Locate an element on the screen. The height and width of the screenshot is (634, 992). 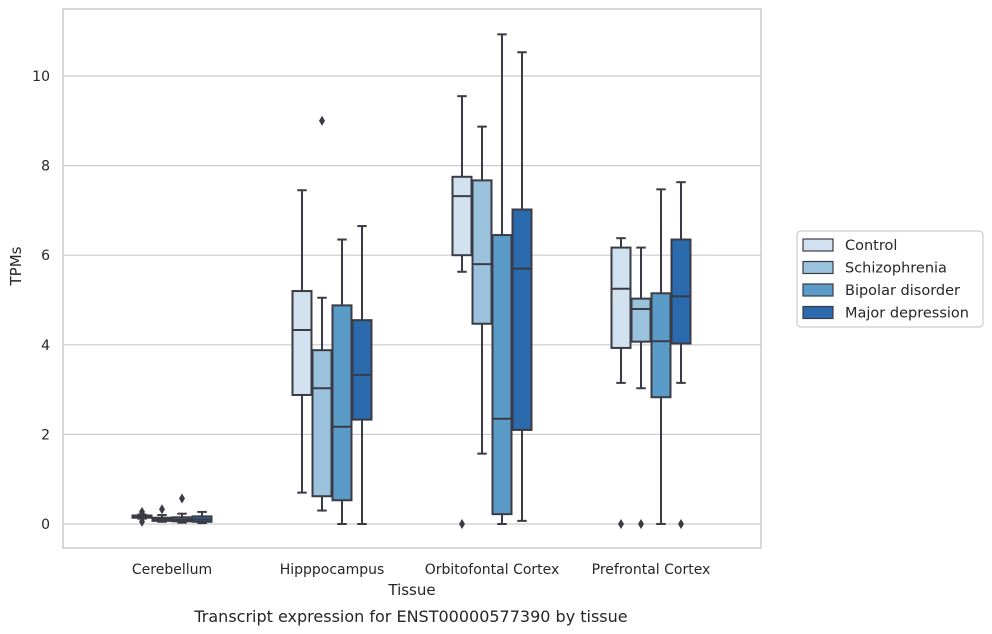
y-tick-label: 4 is located at coordinates (45, 346).